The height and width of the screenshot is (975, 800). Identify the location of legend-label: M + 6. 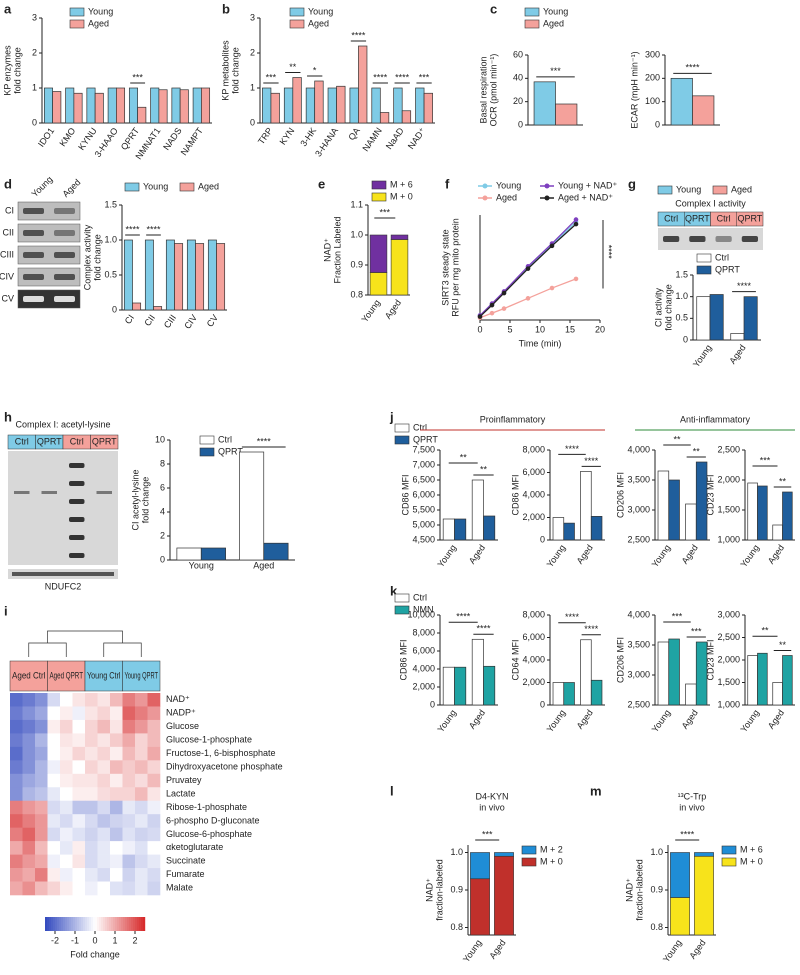
(401, 184).